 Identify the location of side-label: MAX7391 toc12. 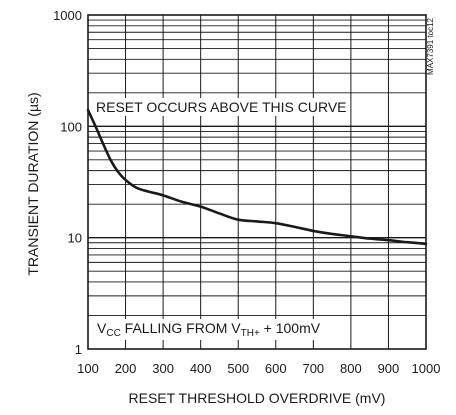
(430, 45).